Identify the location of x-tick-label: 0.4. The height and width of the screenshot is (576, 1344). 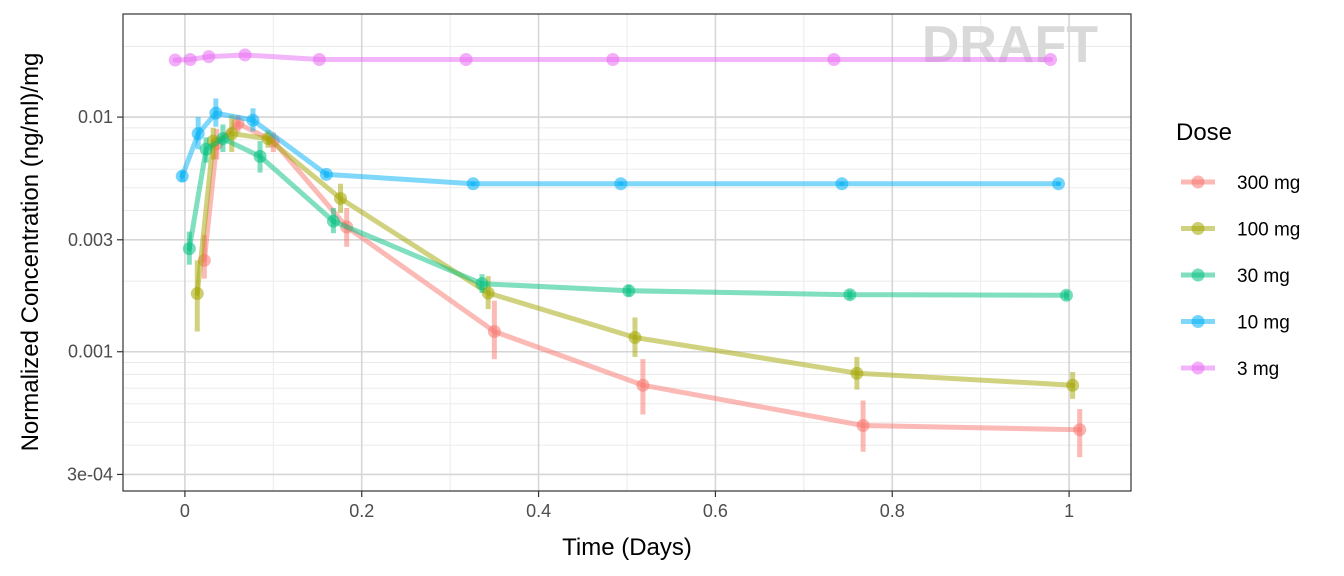
(538, 511).